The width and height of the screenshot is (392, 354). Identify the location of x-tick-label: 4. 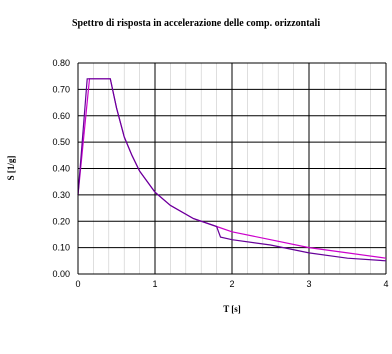
(385, 284).